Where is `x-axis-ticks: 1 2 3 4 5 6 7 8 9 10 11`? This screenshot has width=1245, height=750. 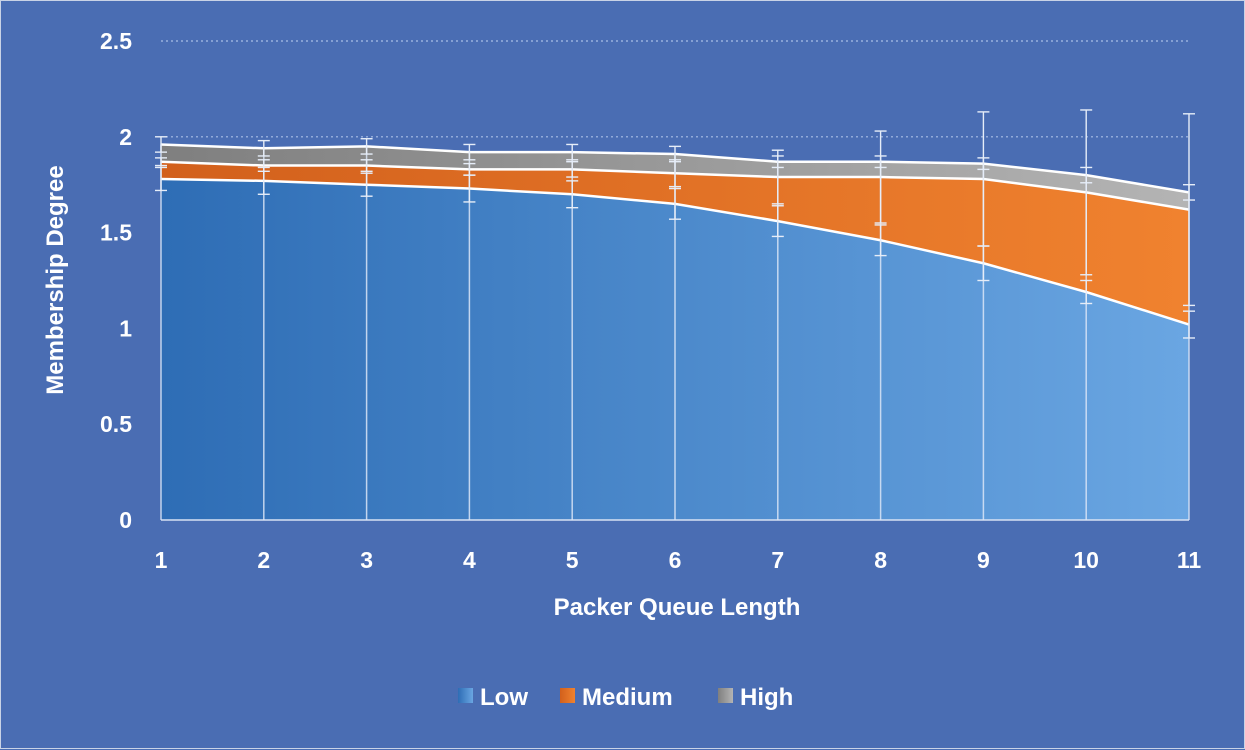
x-axis-ticks: 1 2 3 4 5 6 7 8 9 10 11 is located at coordinates (678, 560).